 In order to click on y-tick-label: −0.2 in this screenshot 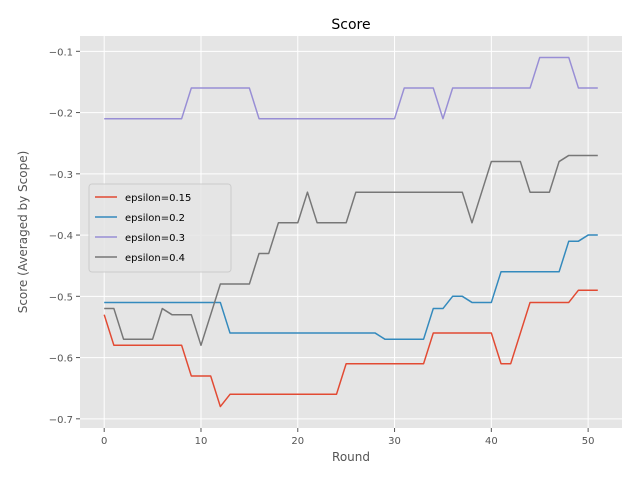, I will do `click(61, 114)`.